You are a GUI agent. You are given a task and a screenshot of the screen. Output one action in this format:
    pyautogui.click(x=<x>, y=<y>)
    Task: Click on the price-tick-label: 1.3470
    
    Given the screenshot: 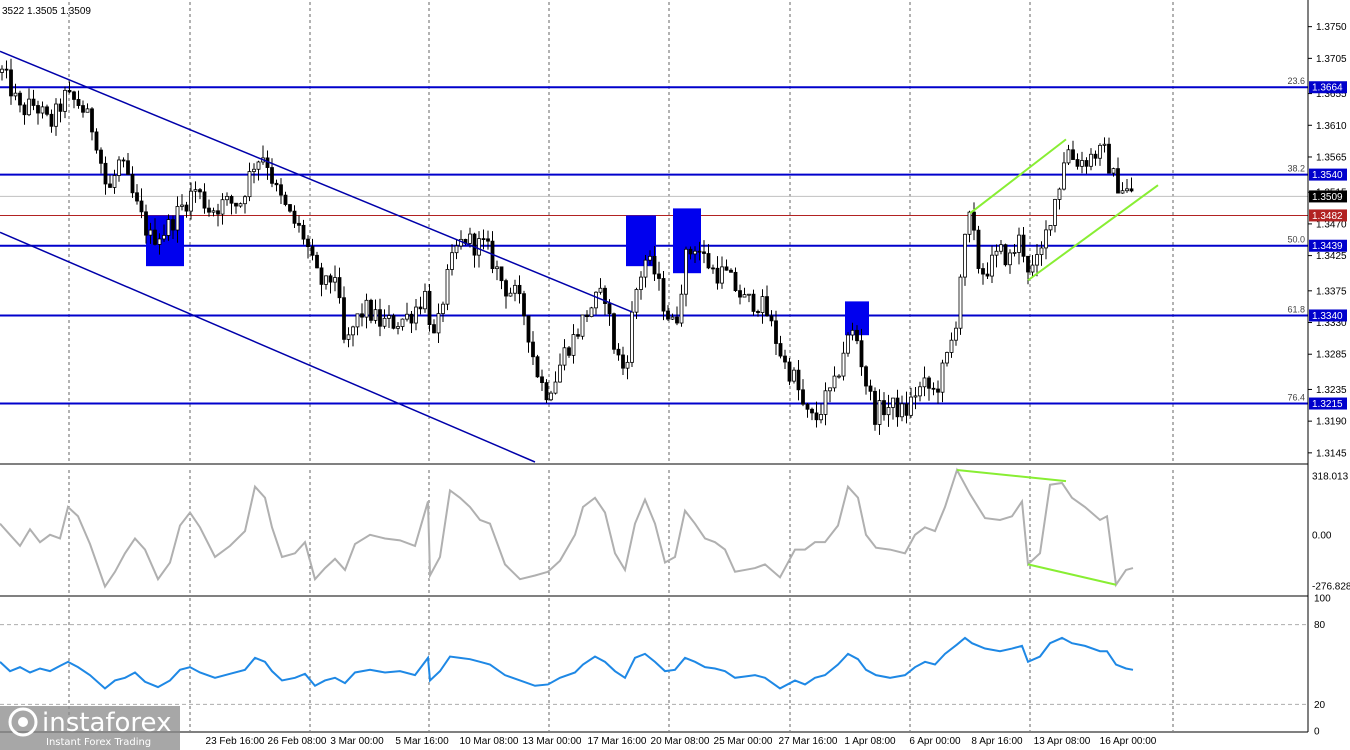 What is the action you would take?
    pyautogui.click(x=1331, y=224)
    